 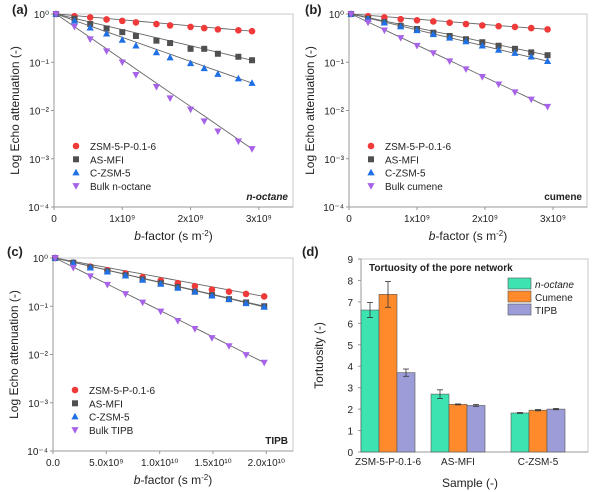 I want to click on x-axis-label-sup: -2, so click(x=206, y=233).